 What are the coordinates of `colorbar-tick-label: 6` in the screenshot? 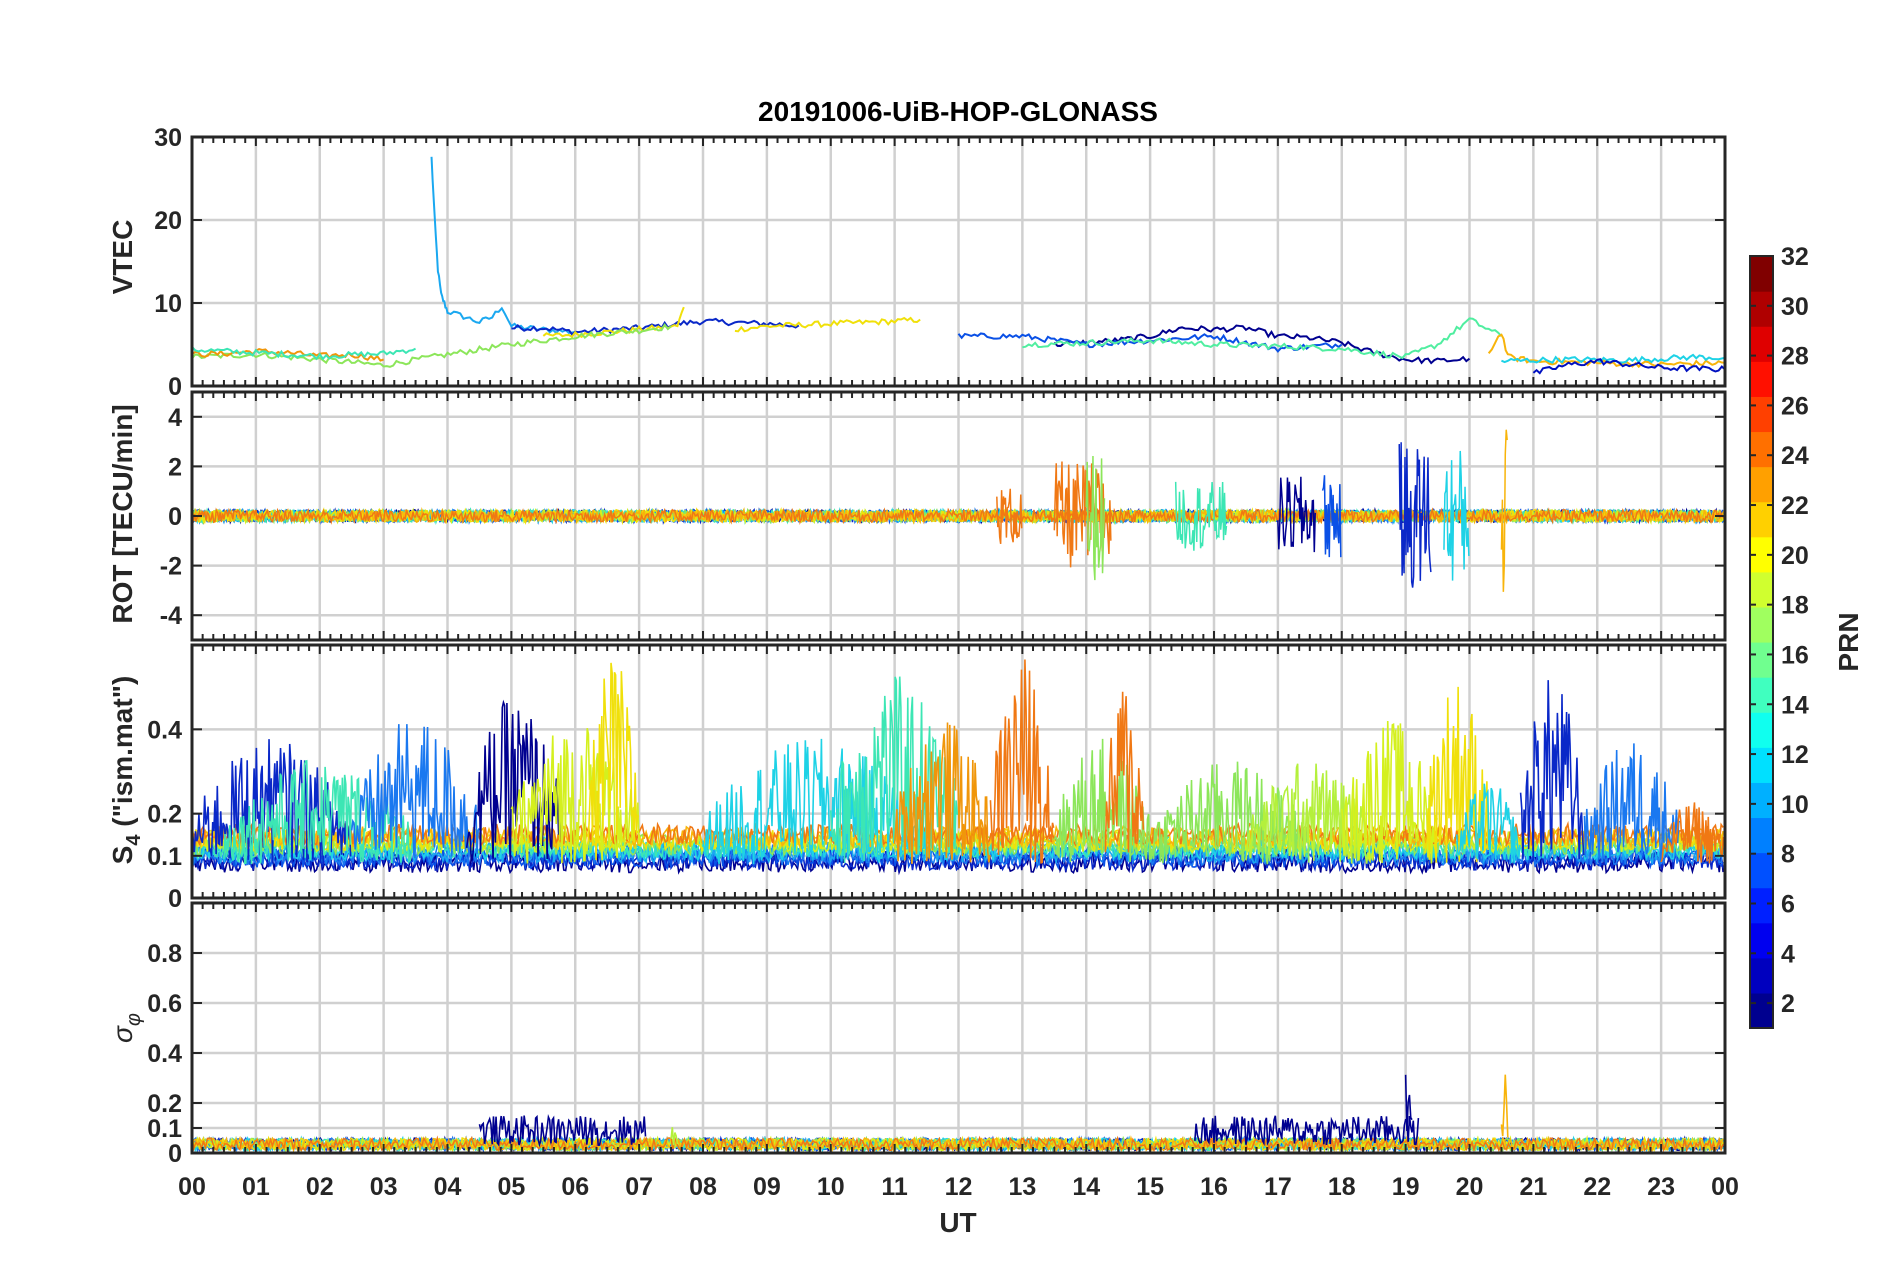 It's located at (1788, 904).